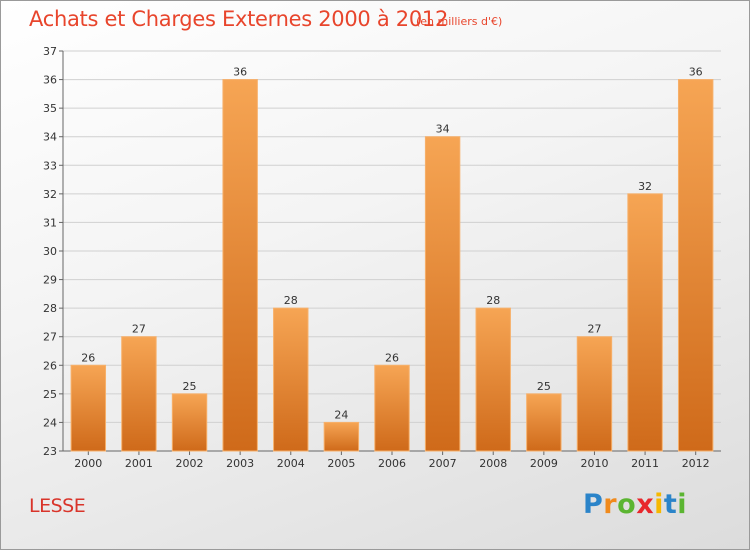 This screenshot has height=550, width=750. I want to click on x-tick-label: 2004, so click(291, 463).